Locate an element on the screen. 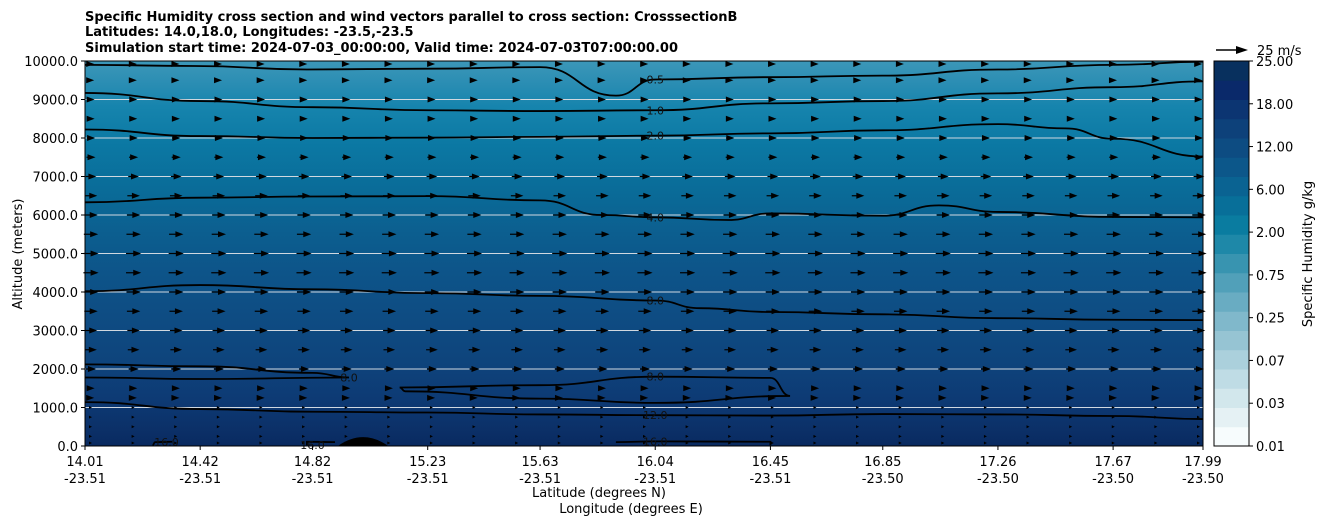 The width and height of the screenshot is (1326, 526). x-tick-label-lat: 16.04 is located at coordinates (655, 462).